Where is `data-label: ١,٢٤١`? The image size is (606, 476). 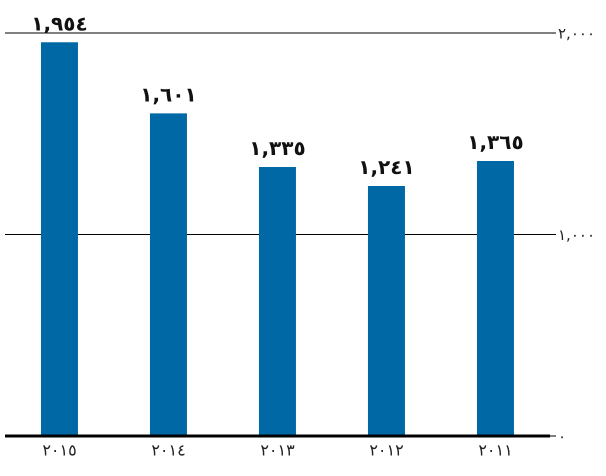
data-label: ١,٢٤١ is located at coordinates (386, 166).